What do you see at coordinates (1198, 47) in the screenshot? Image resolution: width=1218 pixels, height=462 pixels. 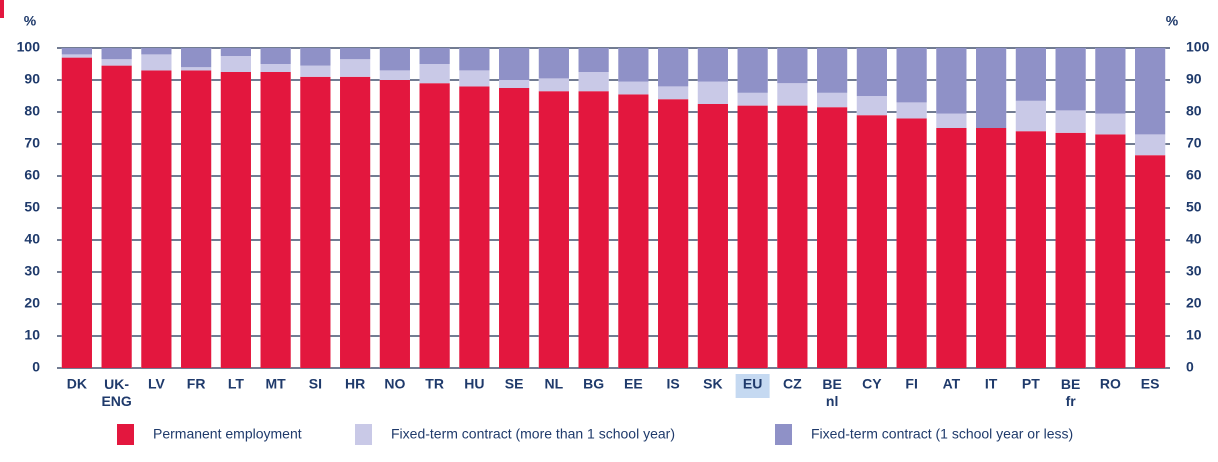 I see `y2-tick-label: 100` at bounding box center [1198, 47].